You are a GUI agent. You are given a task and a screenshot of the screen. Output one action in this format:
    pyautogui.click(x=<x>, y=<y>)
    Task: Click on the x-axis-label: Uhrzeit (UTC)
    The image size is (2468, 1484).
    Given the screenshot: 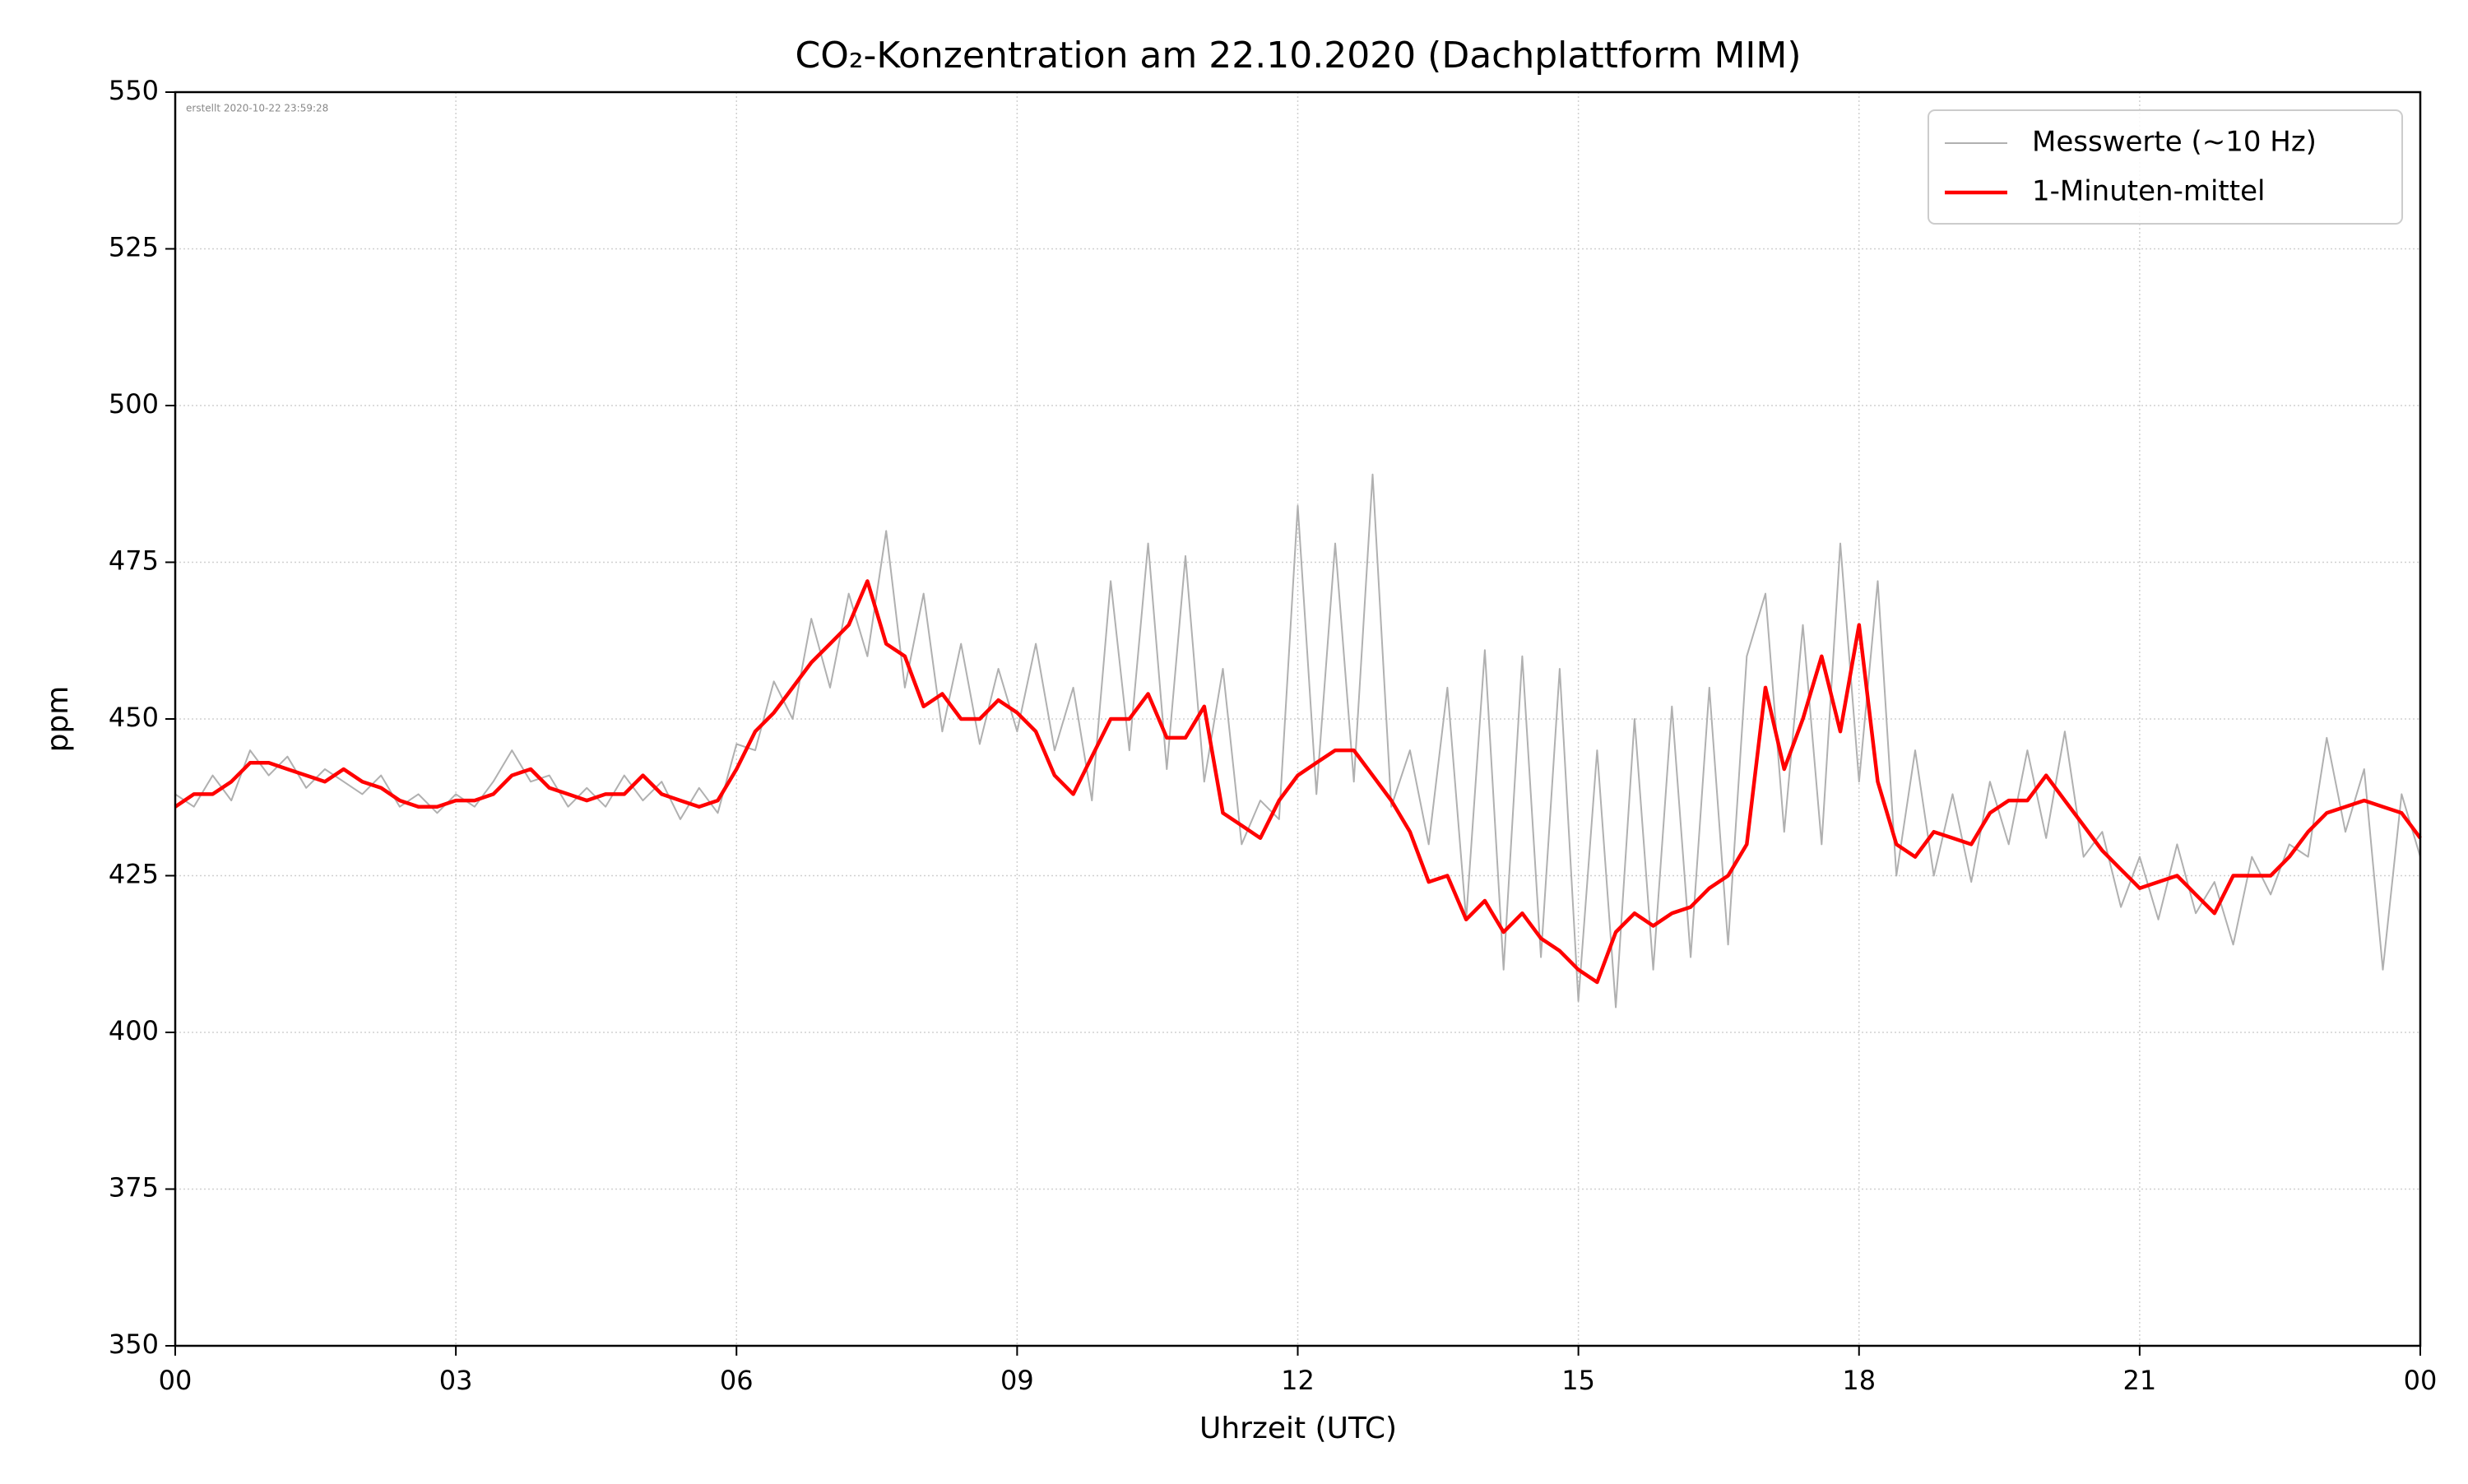 What is the action you would take?
    pyautogui.click(x=1298, y=1428)
    